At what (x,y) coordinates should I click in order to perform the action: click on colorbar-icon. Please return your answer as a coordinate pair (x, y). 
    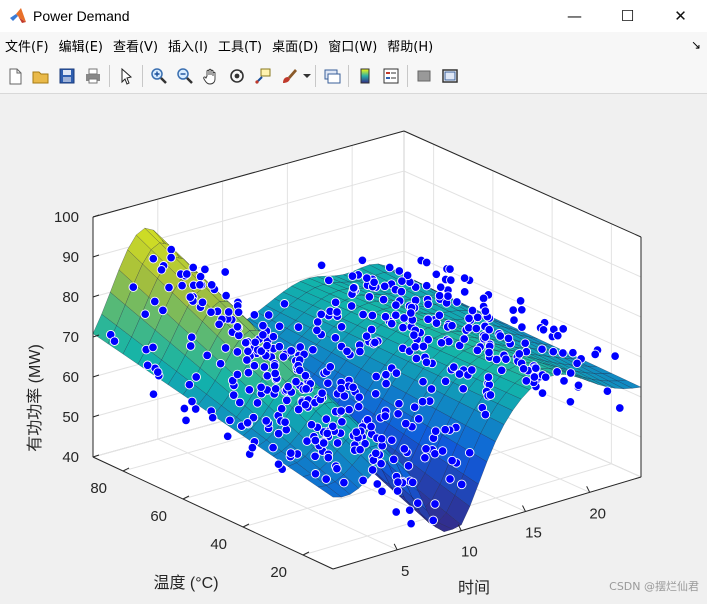
    Looking at the image, I should click on (365, 76).